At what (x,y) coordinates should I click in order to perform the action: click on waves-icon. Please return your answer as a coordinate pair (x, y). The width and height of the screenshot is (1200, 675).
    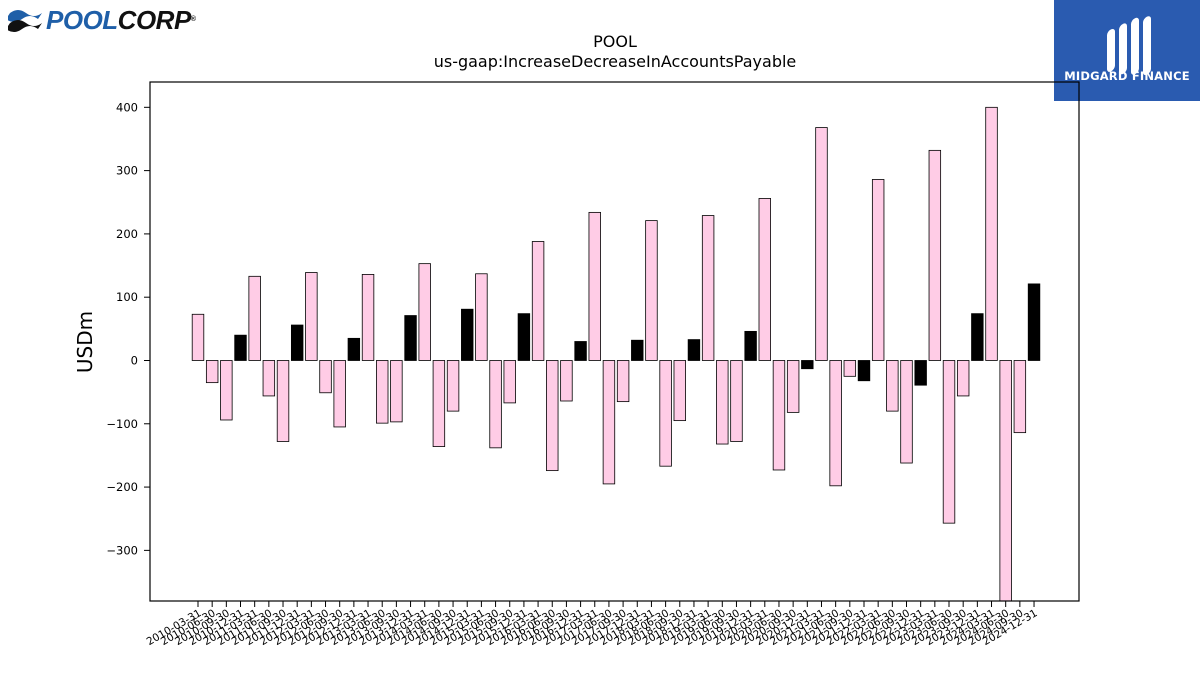
    Looking at the image, I should click on (25, 21).